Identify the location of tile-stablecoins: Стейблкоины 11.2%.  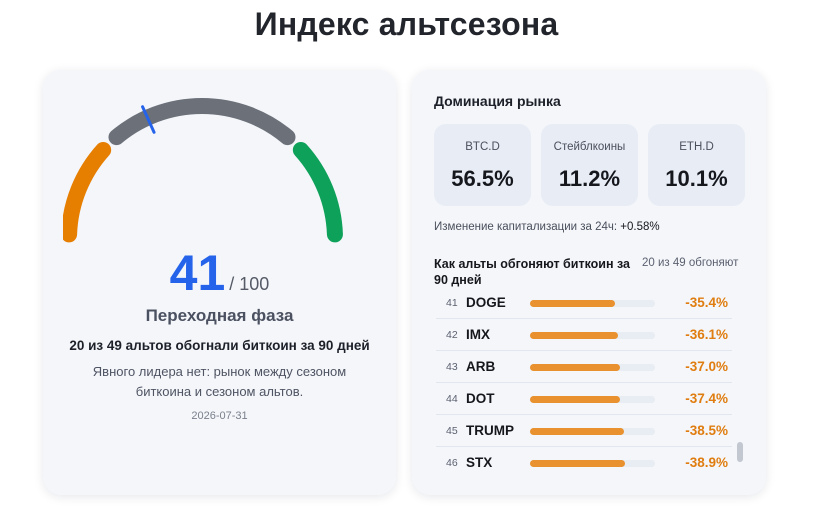
(589, 165).